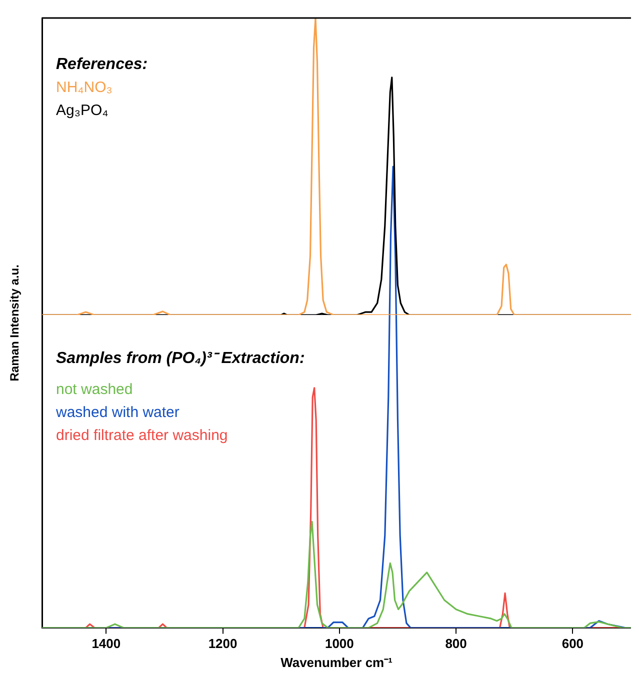  Describe the element at coordinates (15, 323) in the screenshot. I see `y-axis-title: Raman Intensity a.u.` at that location.